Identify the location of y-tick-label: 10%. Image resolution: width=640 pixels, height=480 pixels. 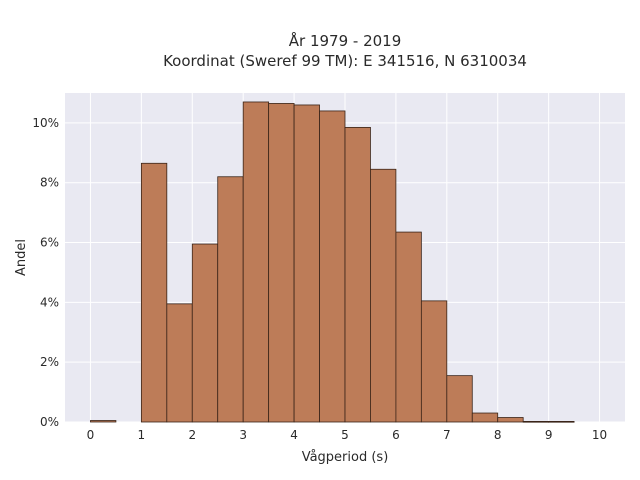
(45, 123).